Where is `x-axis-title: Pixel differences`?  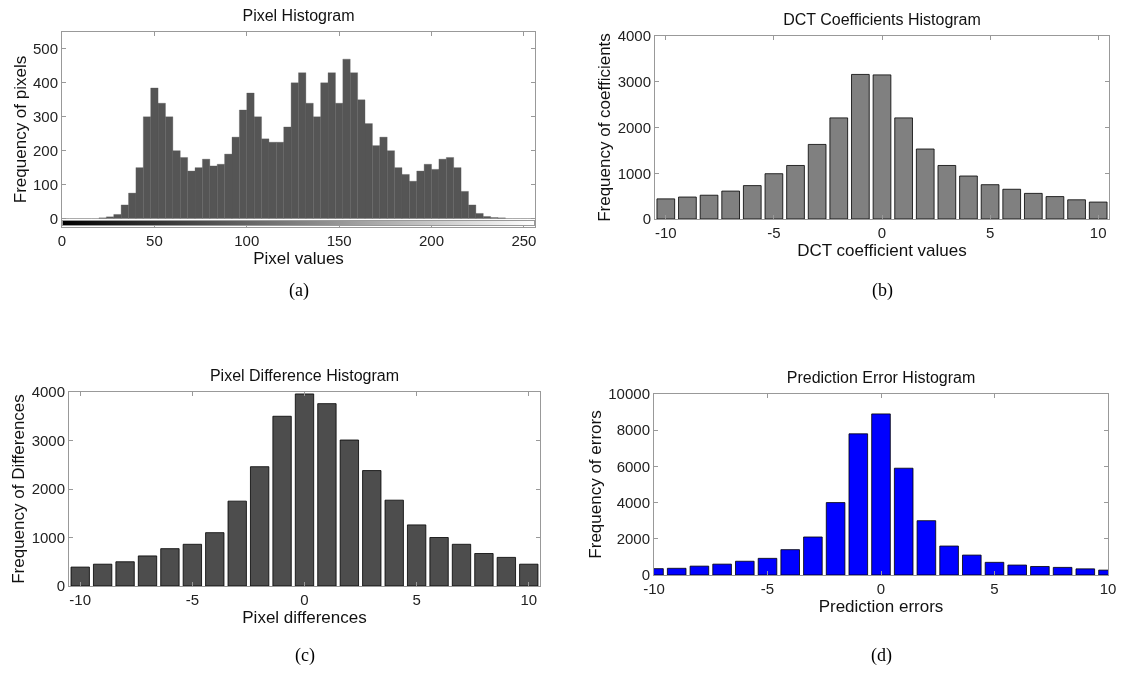
x-axis-title: Pixel differences is located at coordinates (304, 617).